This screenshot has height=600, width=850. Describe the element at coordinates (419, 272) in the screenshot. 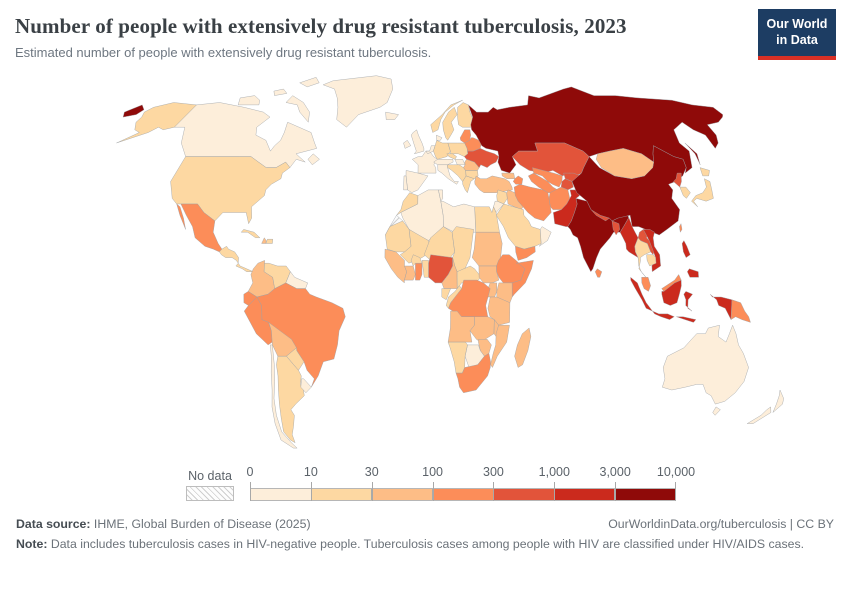

I see `country-ghana` at that location.